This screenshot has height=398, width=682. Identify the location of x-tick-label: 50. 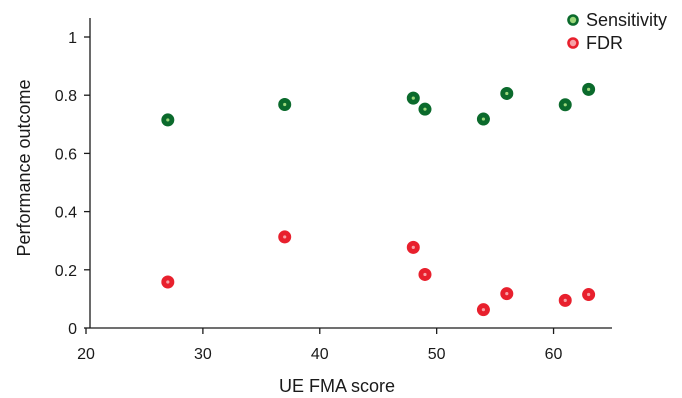
(437, 354).